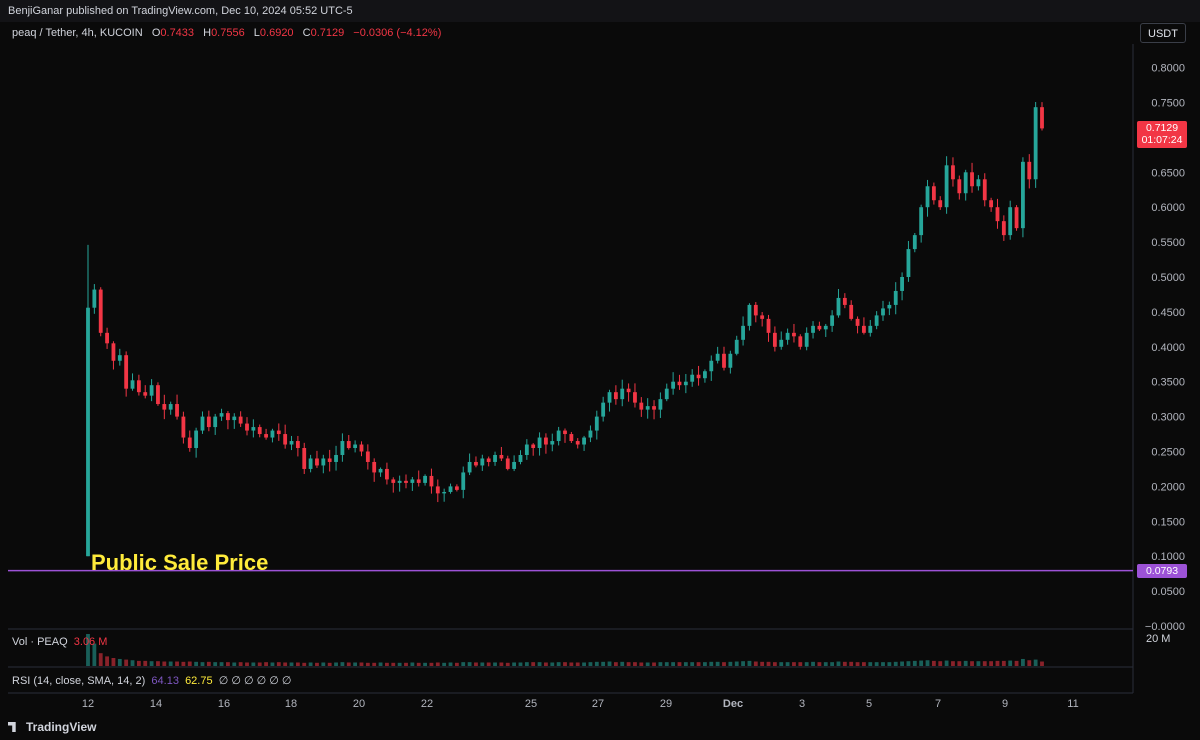 The image size is (1200, 740). I want to click on volume-legend: Vol · PEAQ 3.06 M, so click(59, 642).